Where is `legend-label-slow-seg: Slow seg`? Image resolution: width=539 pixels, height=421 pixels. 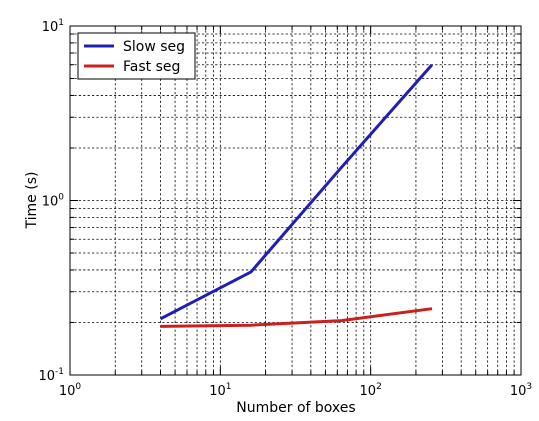 legend-label-slow-seg: Slow seg is located at coordinates (154, 47).